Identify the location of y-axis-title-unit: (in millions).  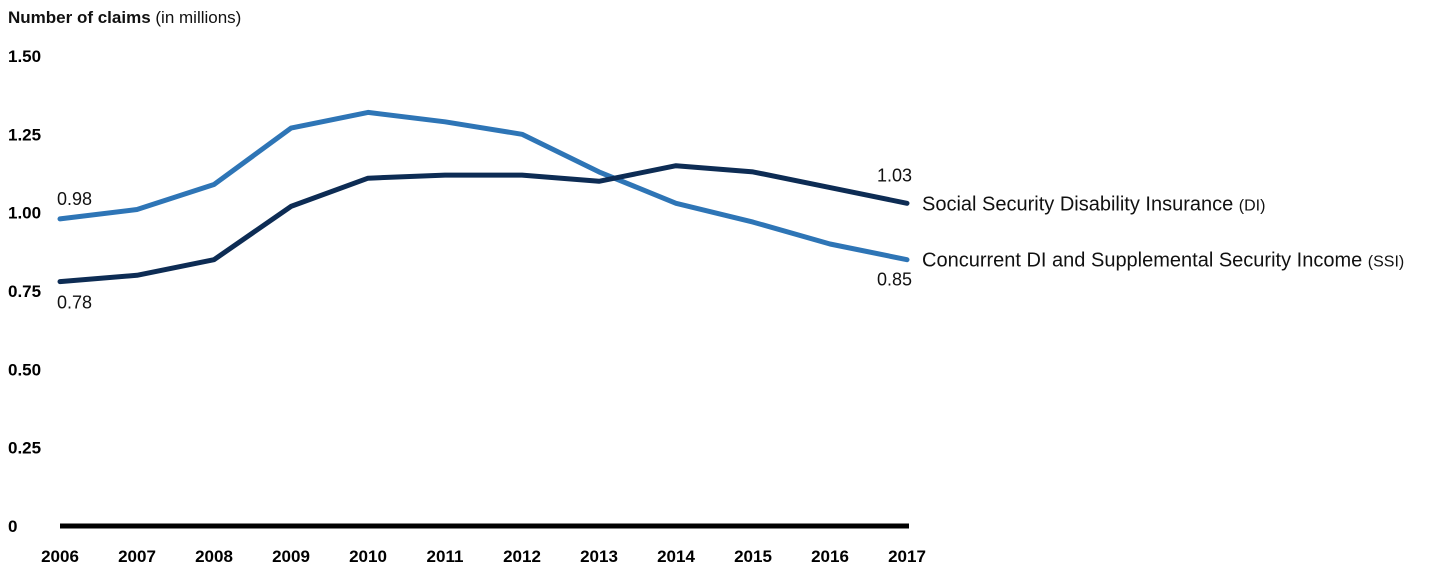
(198, 17).